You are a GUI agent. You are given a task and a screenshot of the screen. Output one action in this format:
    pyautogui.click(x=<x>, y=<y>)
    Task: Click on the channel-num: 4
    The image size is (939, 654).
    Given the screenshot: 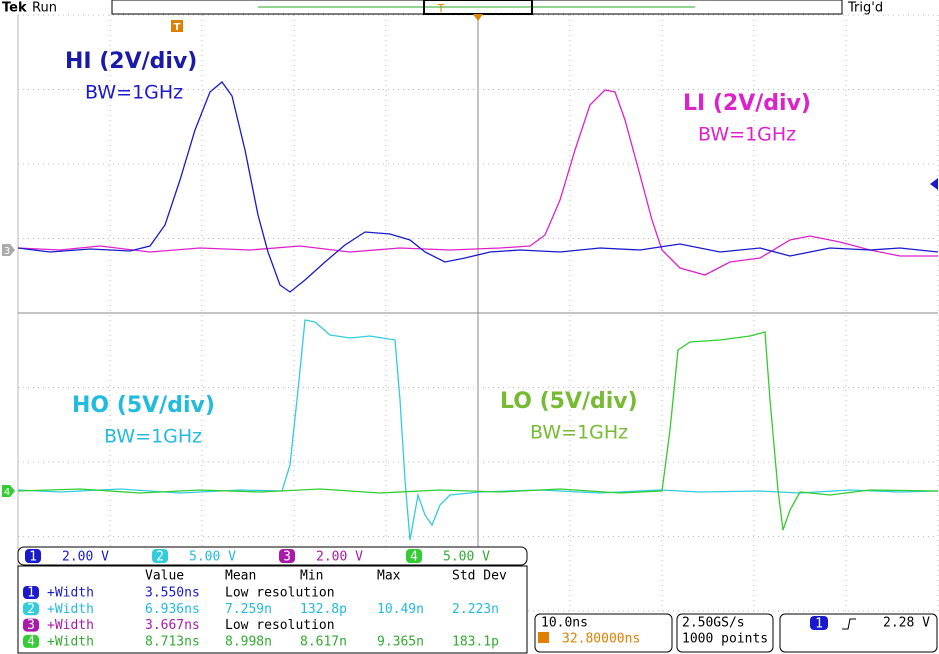 What is the action you would take?
    pyautogui.click(x=414, y=557)
    